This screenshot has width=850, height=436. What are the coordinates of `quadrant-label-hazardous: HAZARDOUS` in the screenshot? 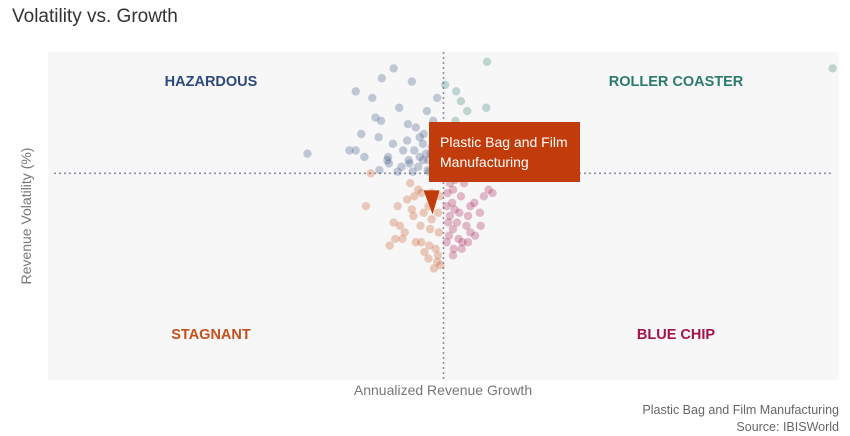 It's located at (211, 82).